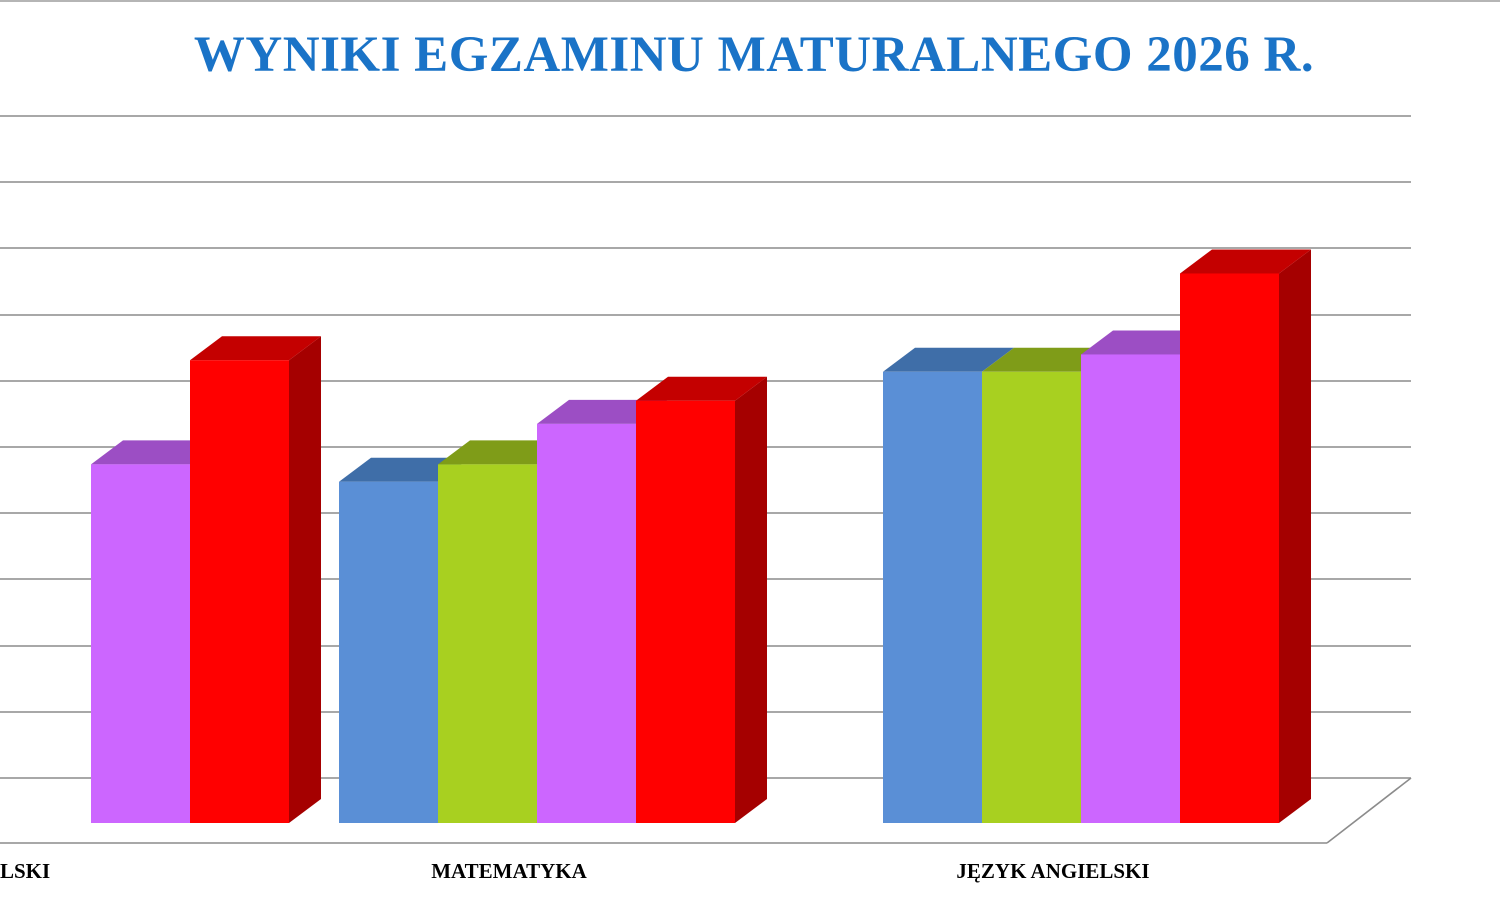  Describe the element at coordinates (750, 1) in the screenshot. I see `top-border-line` at that location.